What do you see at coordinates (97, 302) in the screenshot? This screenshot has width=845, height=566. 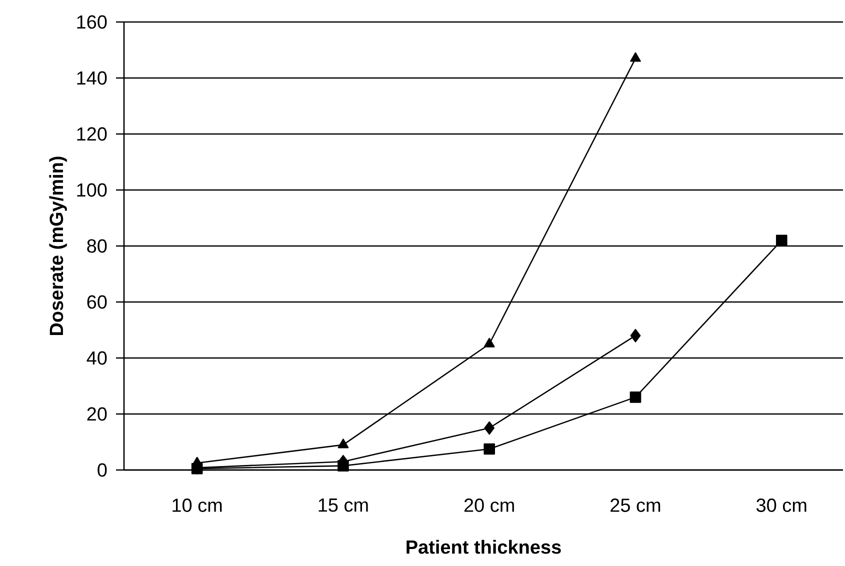 I see `y-tick-label: 60` at bounding box center [97, 302].